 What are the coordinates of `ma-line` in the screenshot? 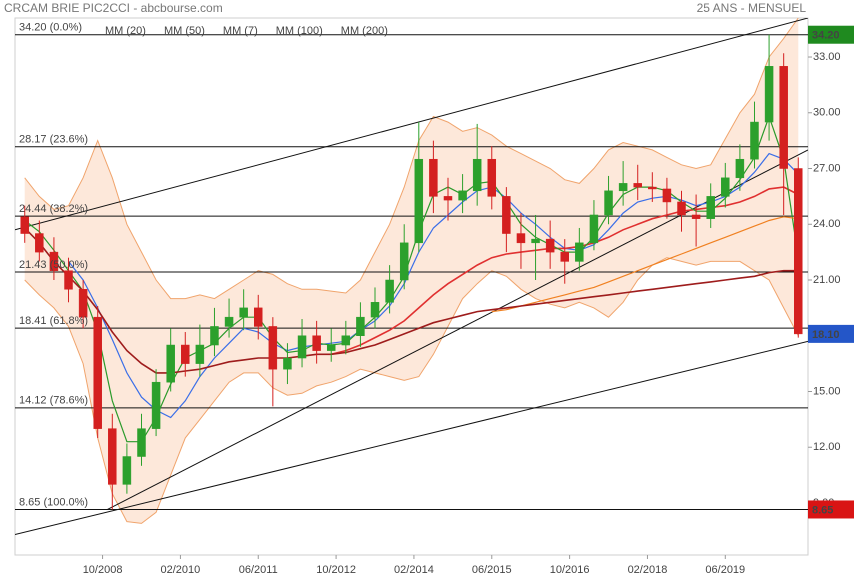 It's located at (645, 264).